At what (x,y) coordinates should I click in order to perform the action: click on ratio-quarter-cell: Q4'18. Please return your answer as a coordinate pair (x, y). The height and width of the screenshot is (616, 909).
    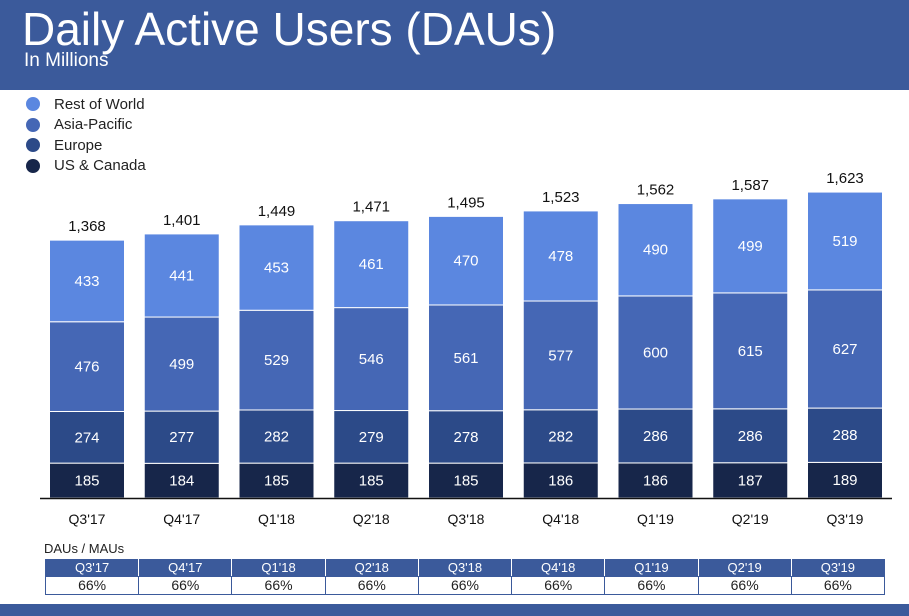
    Looking at the image, I should click on (558, 568).